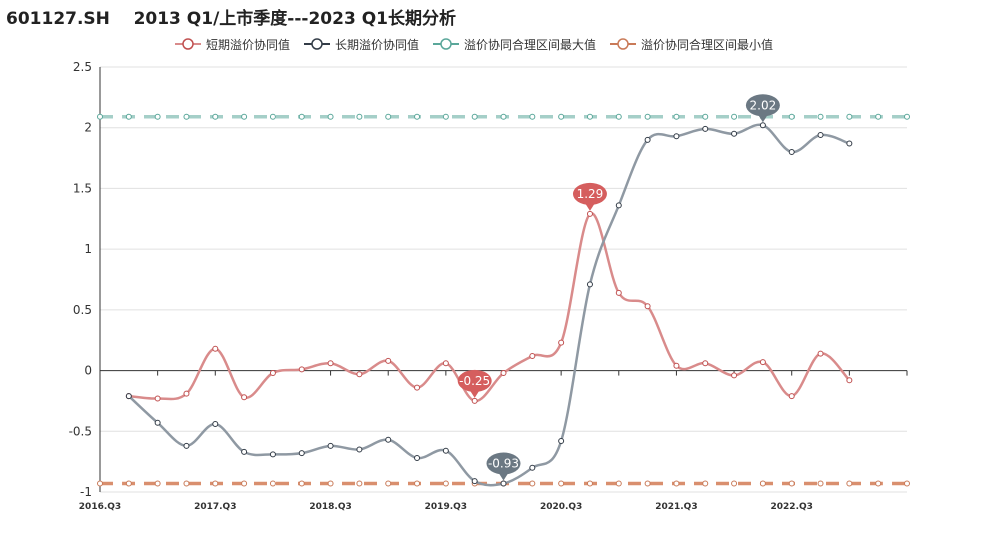 The height and width of the screenshot is (560, 1008). Describe the element at coordinates (317, 44) in the screenshot. I see `legend-swatch-long-icon` at that location.